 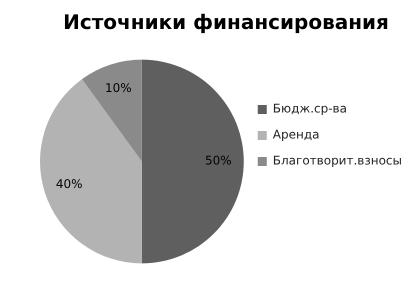 What do you see at coordinates (226, 22) in the screenshot?
I see `chart-title: Источники финансирования` at bounding box center [226, 22].